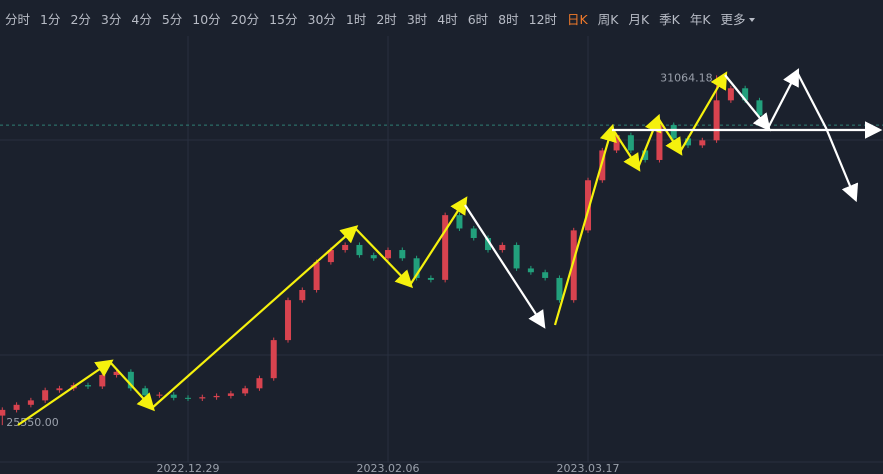  Describe the element at coordinates (206, 19) in the screenshot. I see `timeframe-tab: 10分` at that location.